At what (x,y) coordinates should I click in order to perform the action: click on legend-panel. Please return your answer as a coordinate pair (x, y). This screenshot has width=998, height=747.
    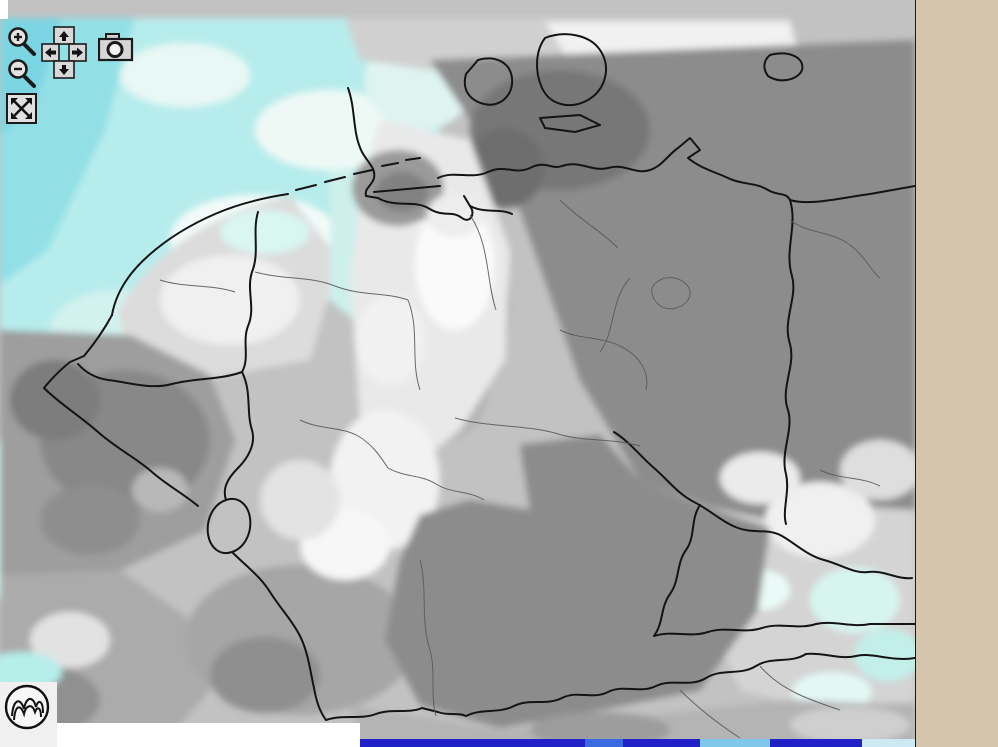
    Looking at the image, I should click on (956, 373).